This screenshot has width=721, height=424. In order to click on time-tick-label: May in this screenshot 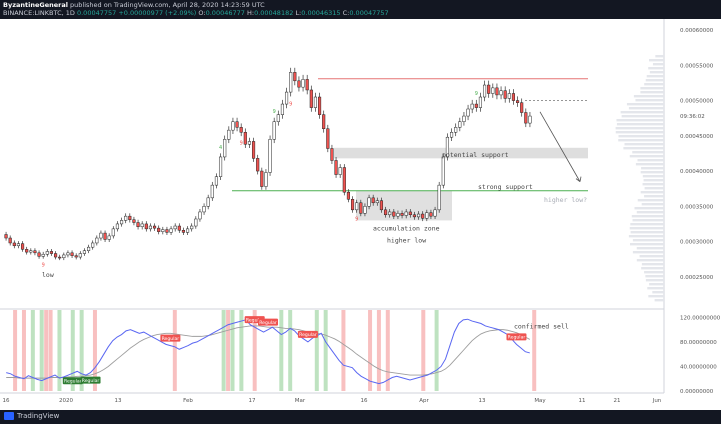, I will do `click(540, 401)`.